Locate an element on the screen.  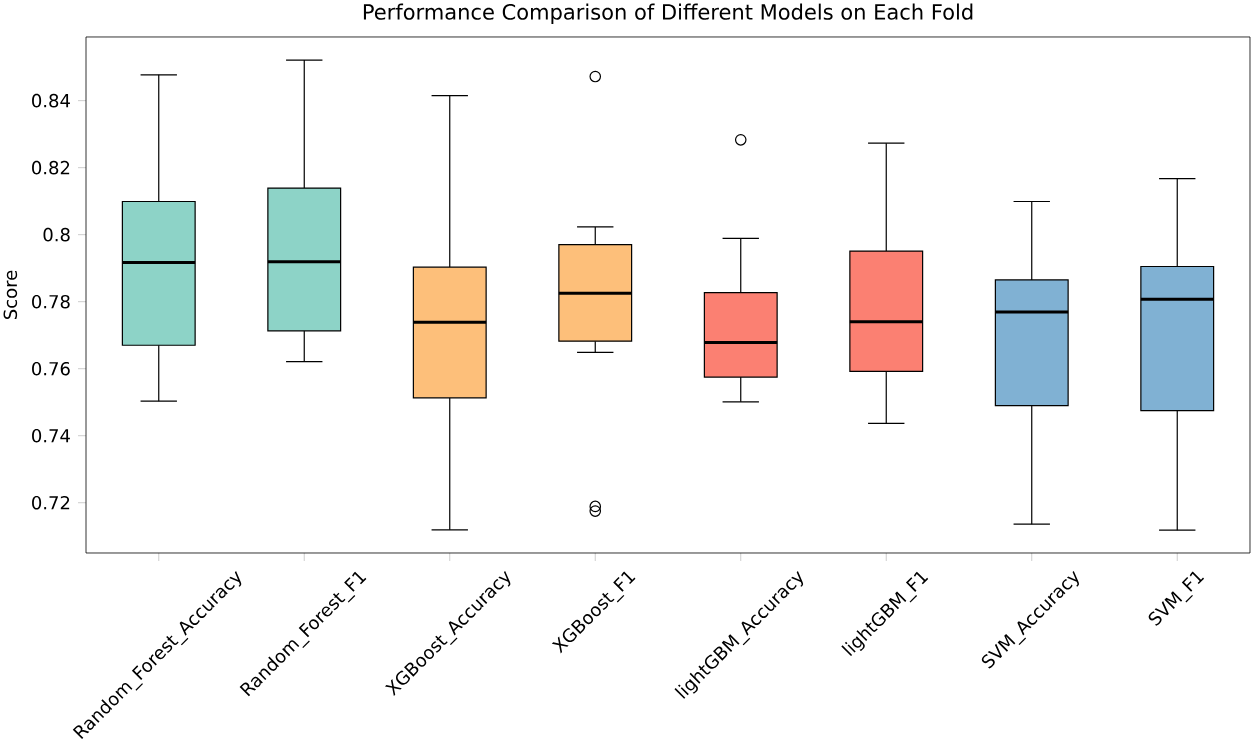
y-tick-label: 0.8 is located at coordinates (56, 234).